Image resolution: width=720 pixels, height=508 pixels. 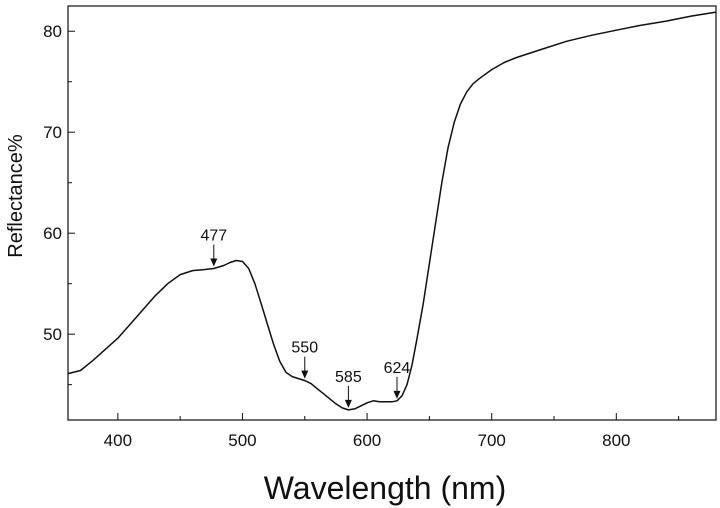 I want to click on x-tick-label: 500, so click(x=242, y=440).